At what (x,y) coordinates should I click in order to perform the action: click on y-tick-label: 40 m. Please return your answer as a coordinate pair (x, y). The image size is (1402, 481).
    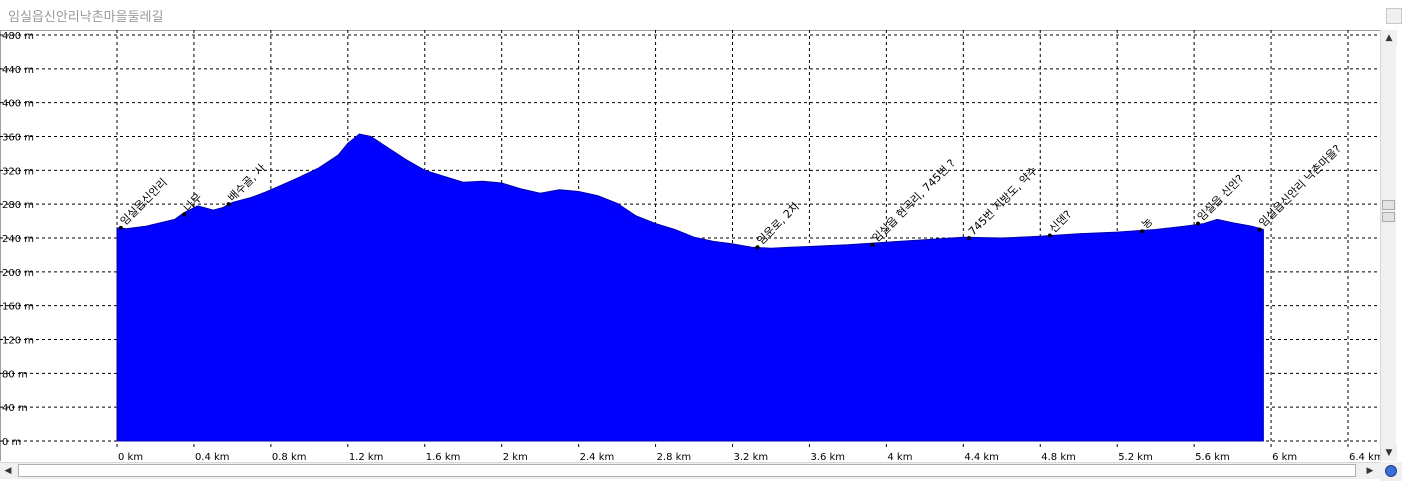
    Looking at the image, I should click on (15, 408).